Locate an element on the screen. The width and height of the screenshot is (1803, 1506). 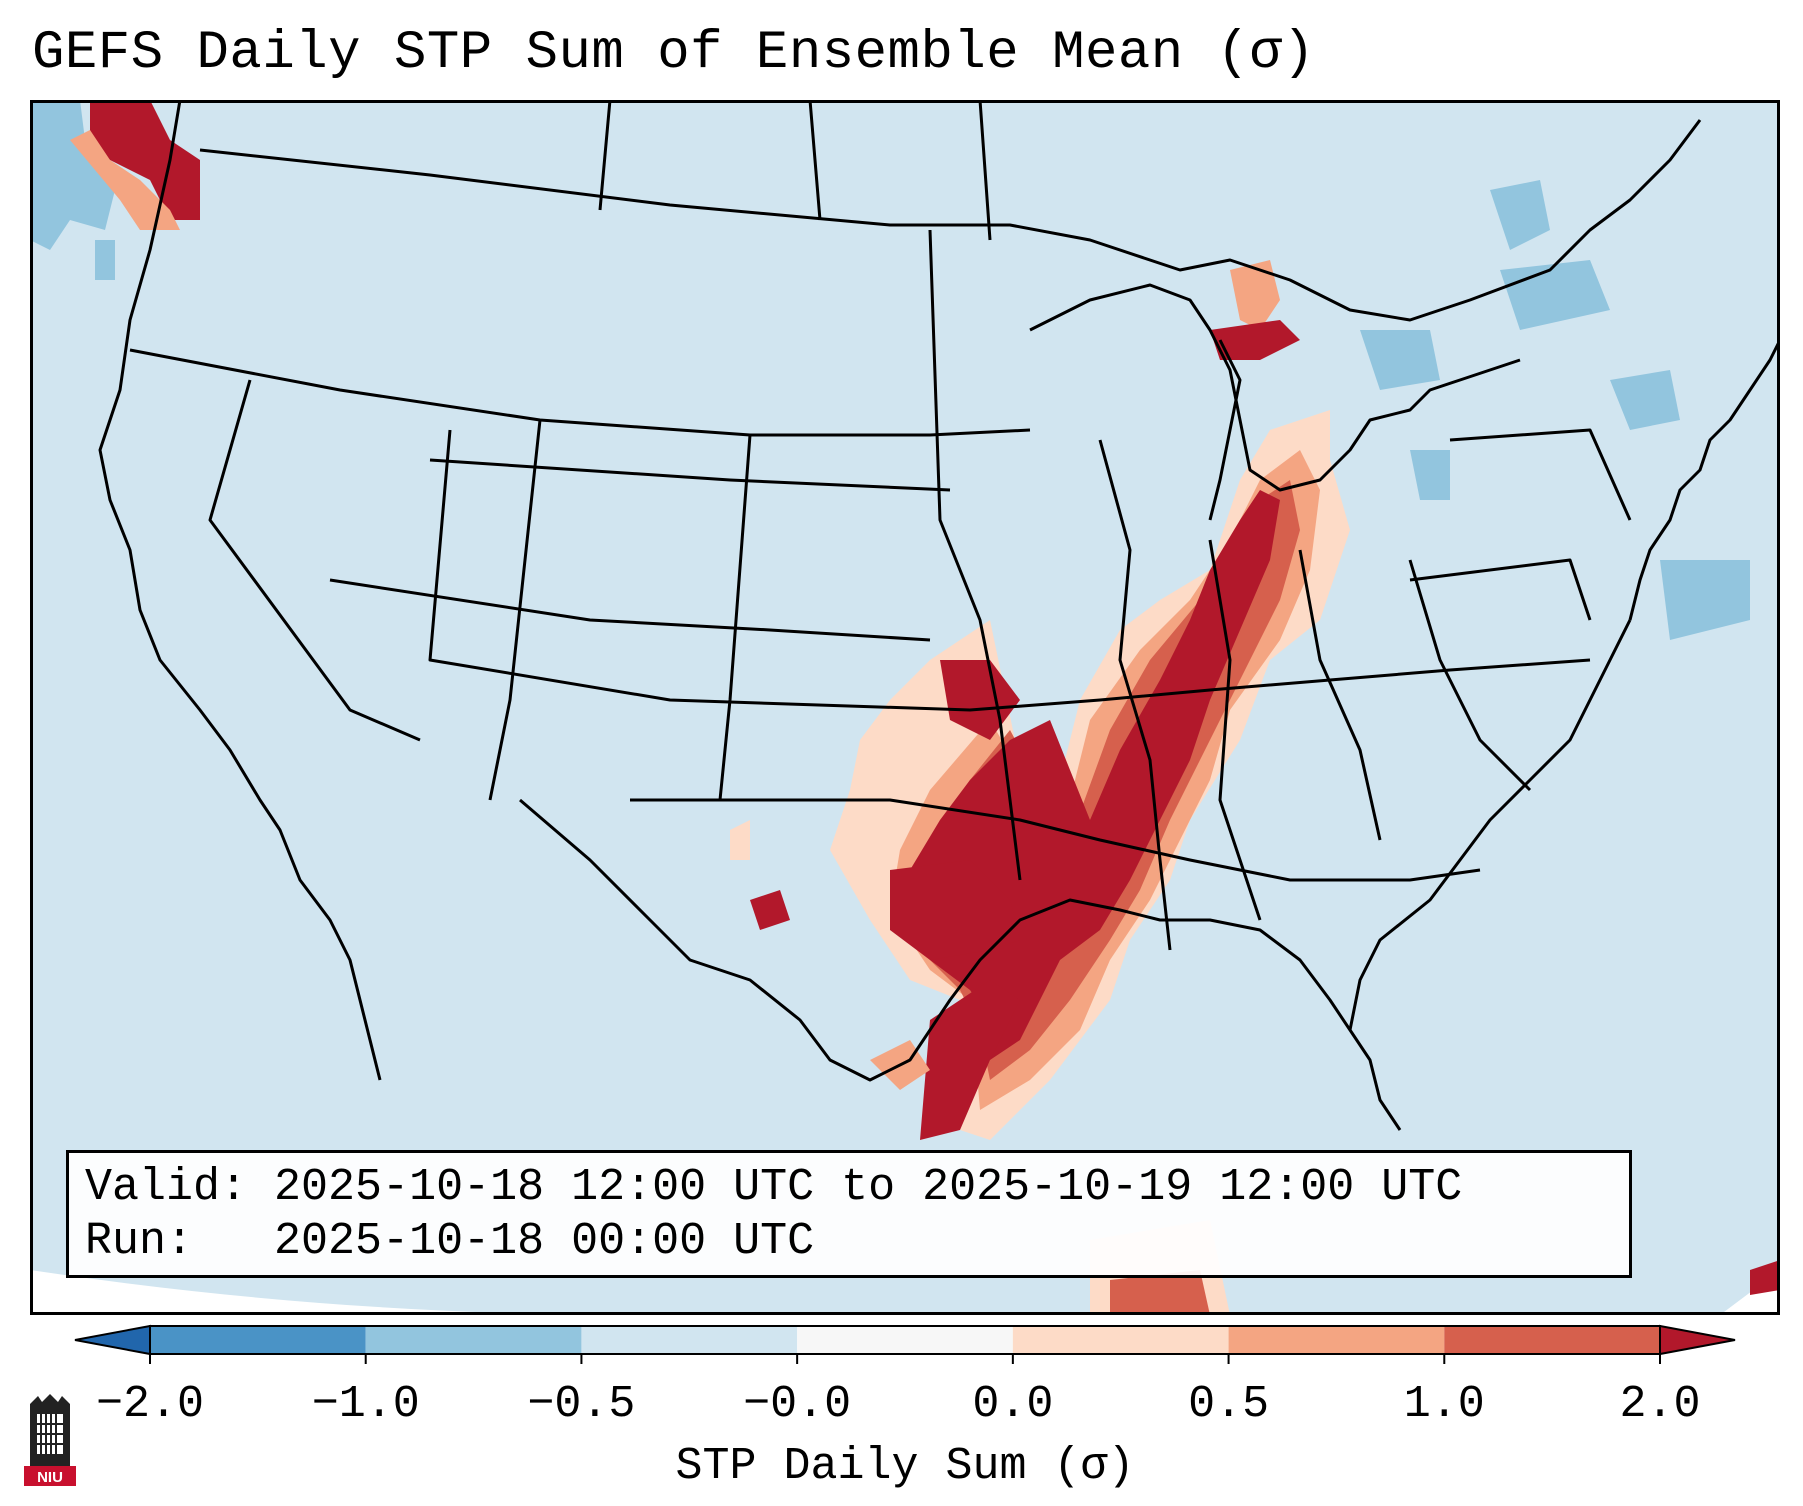
west-coast is located at coordinates (240, 590).